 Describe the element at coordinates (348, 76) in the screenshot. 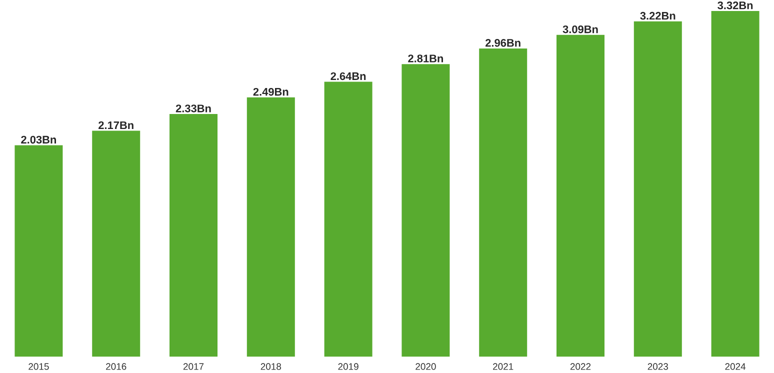

I see `data-label: 2.64Bn` at that location.